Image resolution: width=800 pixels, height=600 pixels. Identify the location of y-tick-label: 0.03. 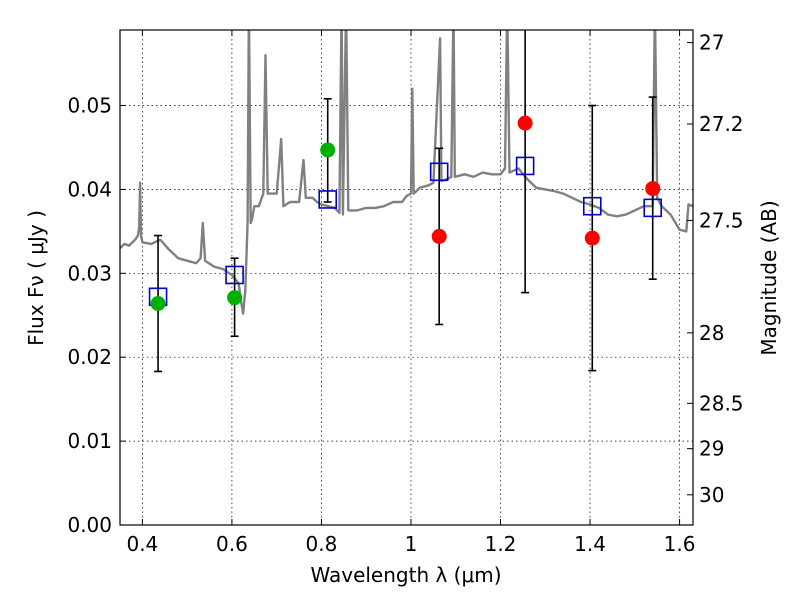
(89, 273).